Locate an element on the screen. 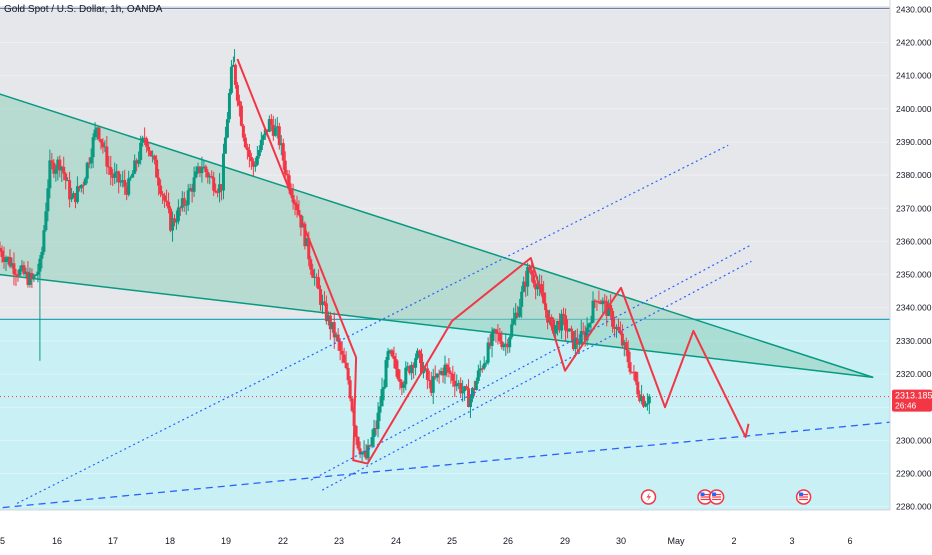 The width and height of the screenshot is (932, 555). x-tick-label: 23 is located at coordinates (339, 541).